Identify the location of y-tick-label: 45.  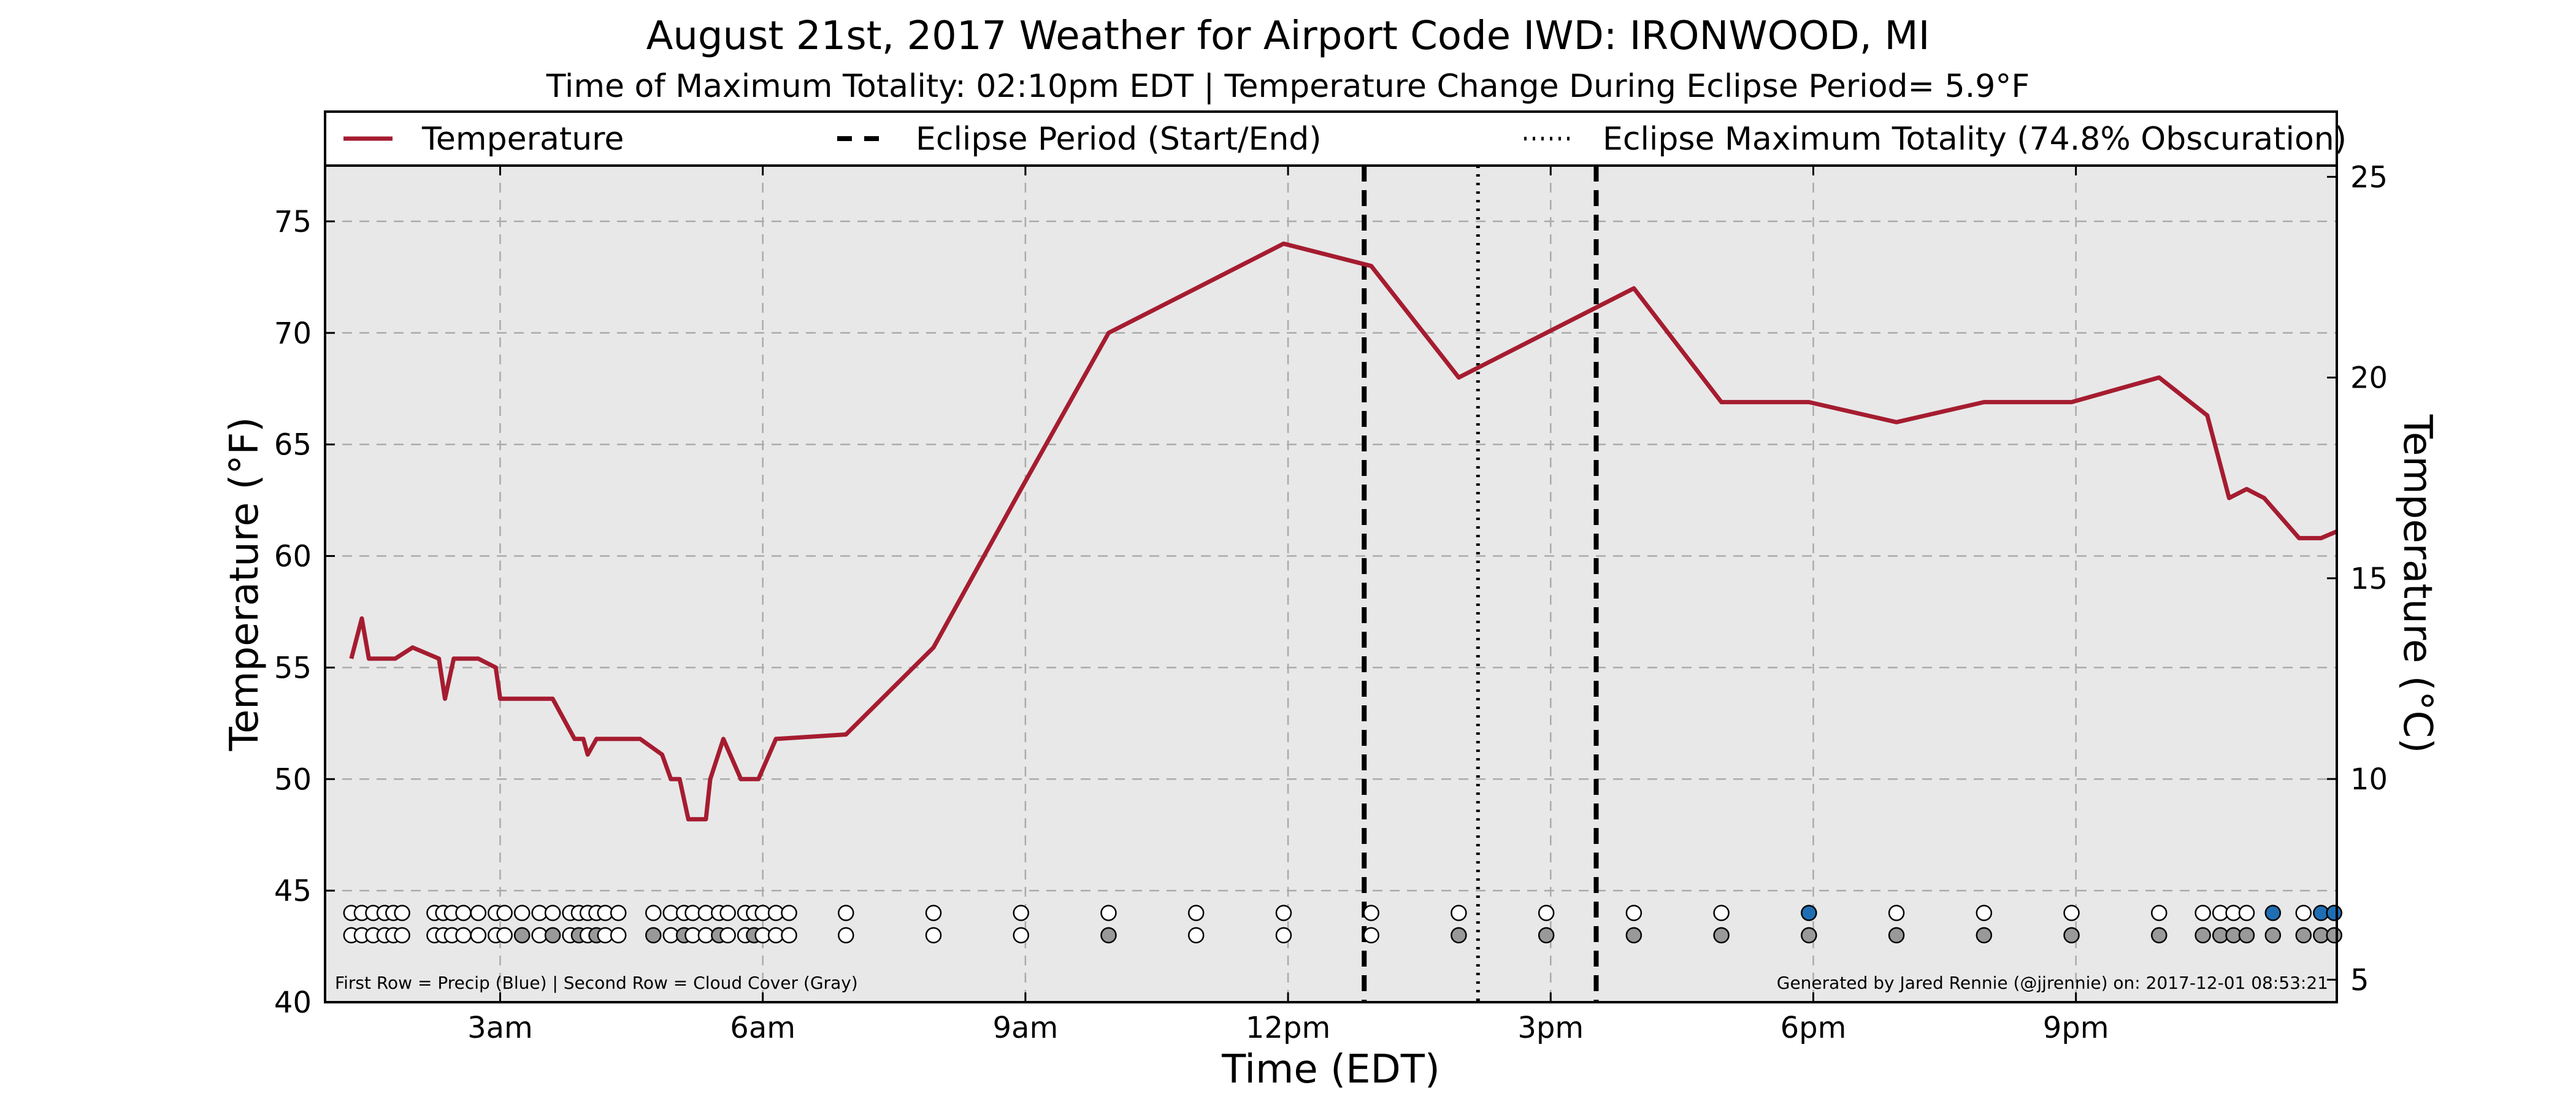
(293, 891).